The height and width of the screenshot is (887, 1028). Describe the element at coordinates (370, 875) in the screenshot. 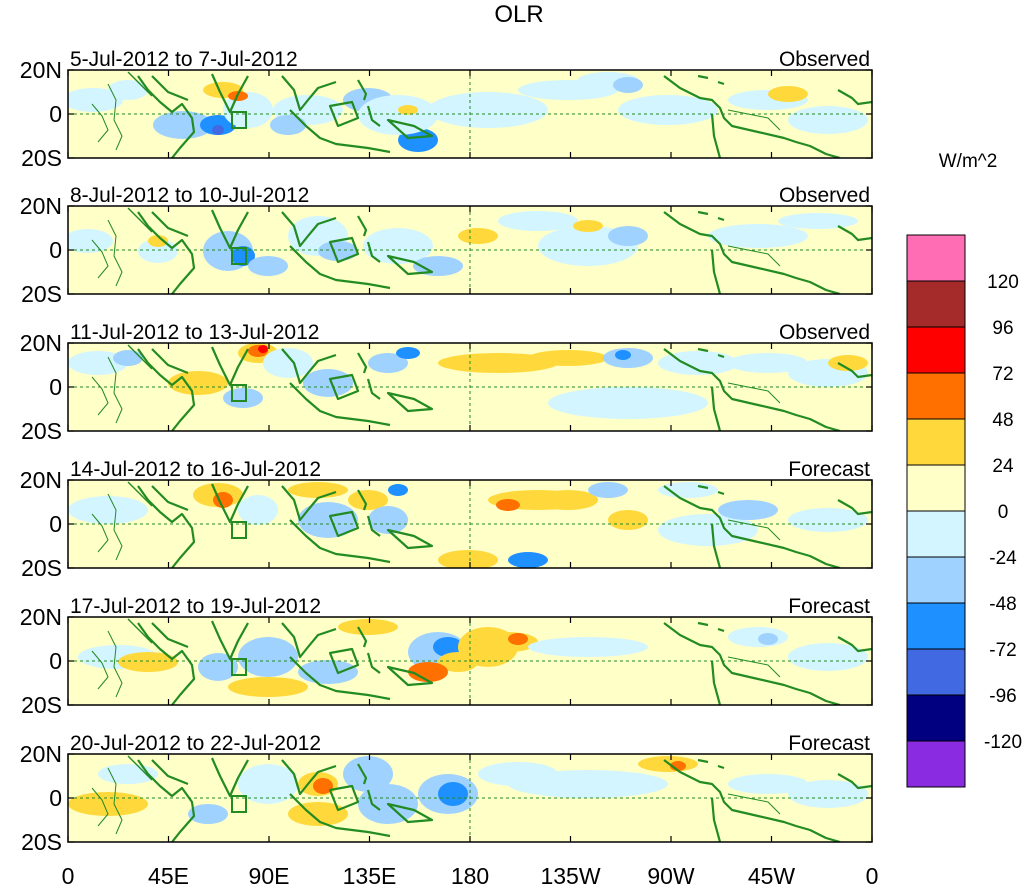

I see `longitude-label: 135E` at that location.